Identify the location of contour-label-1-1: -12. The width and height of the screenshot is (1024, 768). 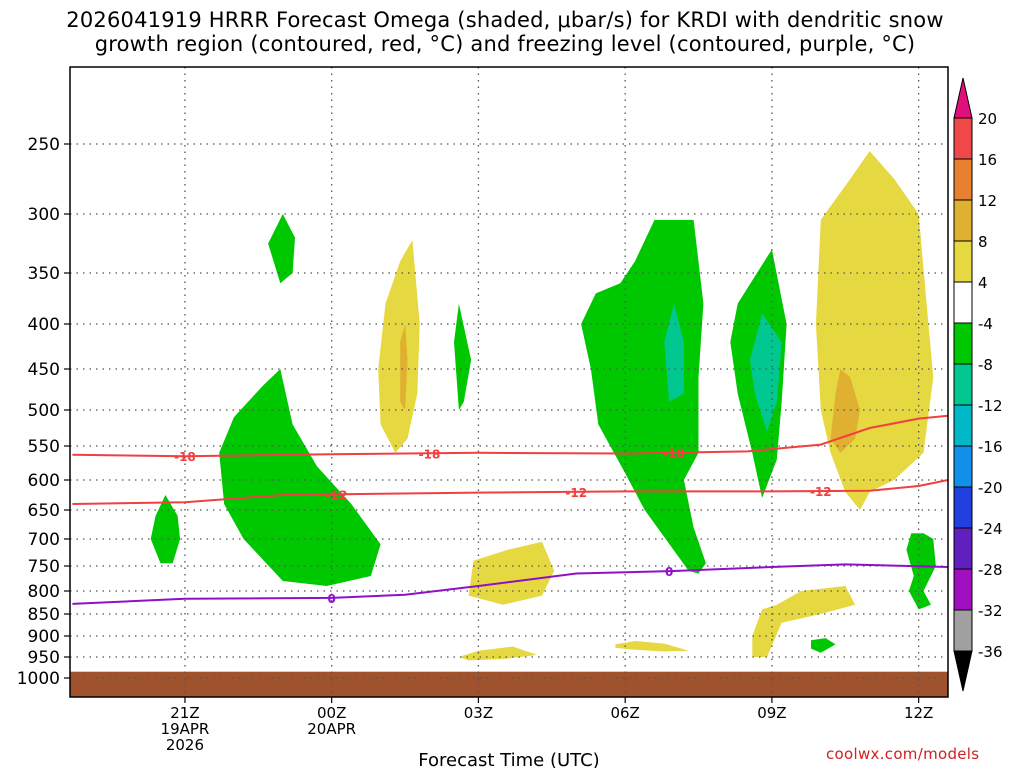
(576, 493).